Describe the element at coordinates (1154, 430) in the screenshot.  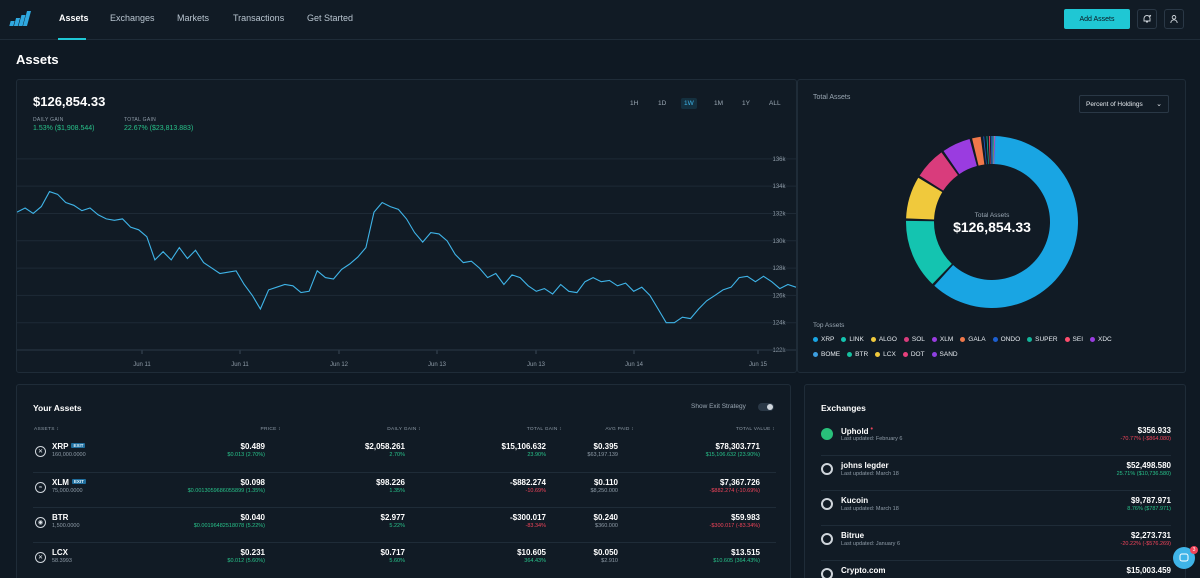
I see `exchange-value: $356.933` at that location.